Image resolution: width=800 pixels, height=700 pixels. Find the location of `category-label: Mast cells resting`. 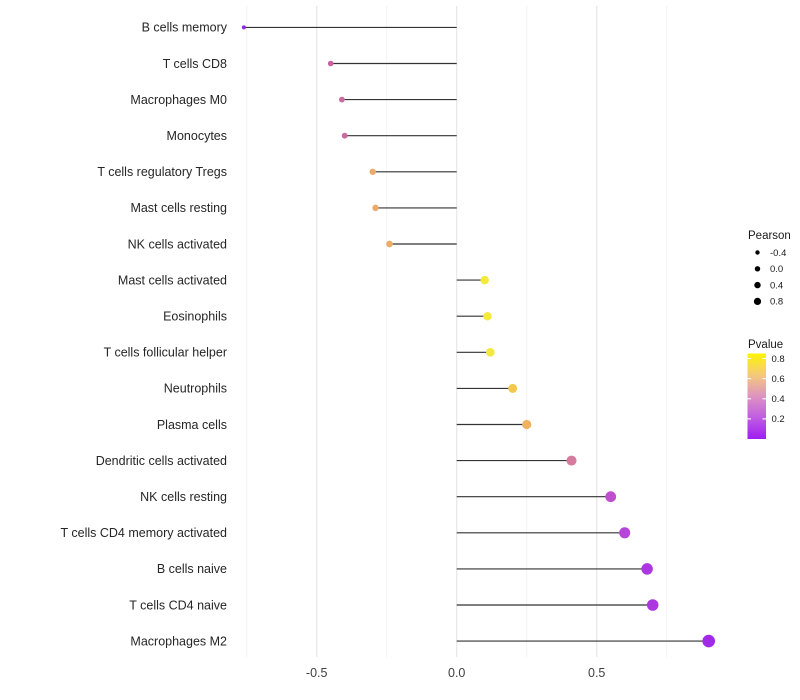

category-label: Mast cells resting is located at coordinates (178, 208).